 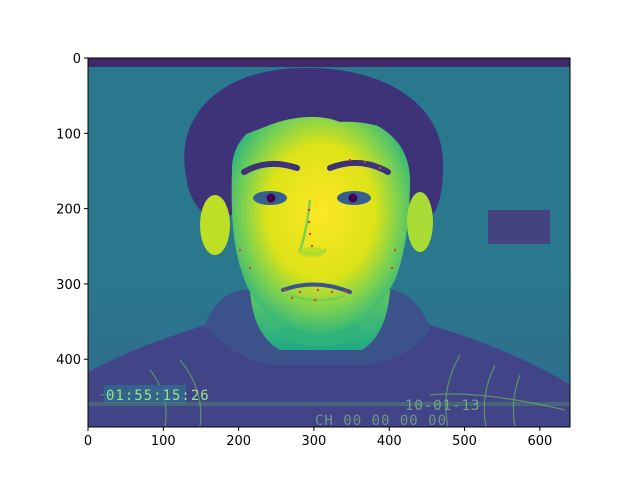 I want to click on y-tick-label: 100, so click(x=68, y=134).